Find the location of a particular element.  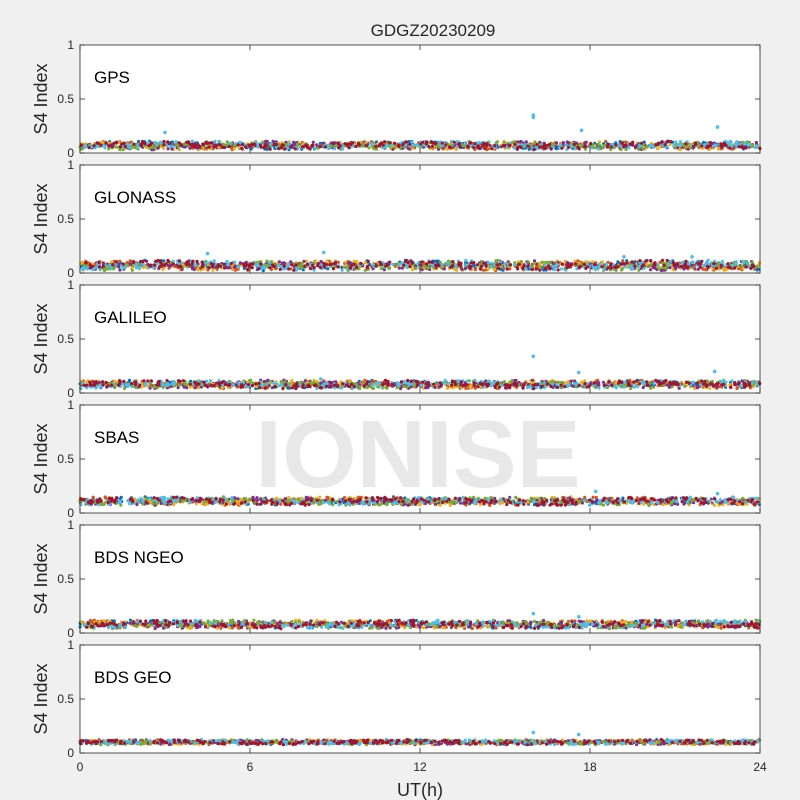

y-tick-label: 1 is located at coordinates (70, 45).